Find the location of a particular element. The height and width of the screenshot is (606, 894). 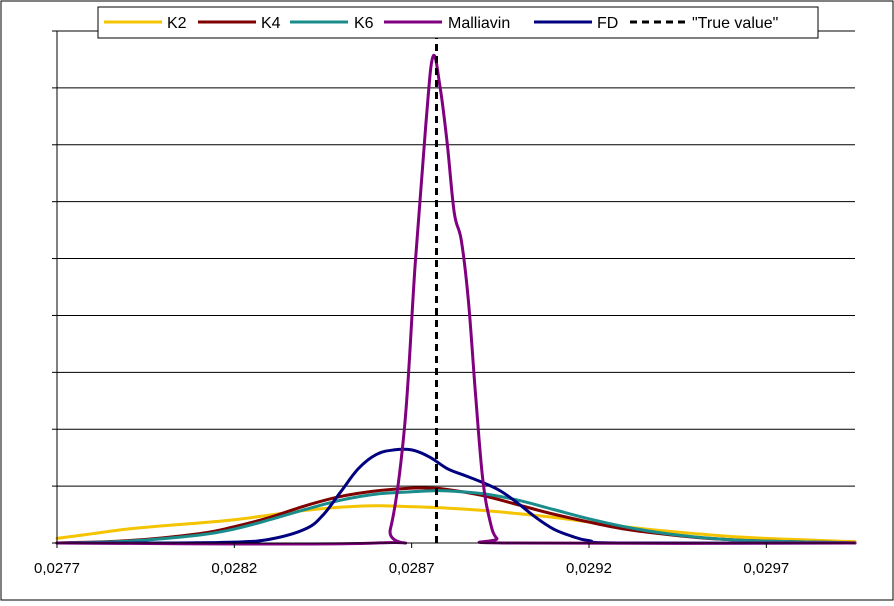

series-fd-line is located at coordinates (456, 496).